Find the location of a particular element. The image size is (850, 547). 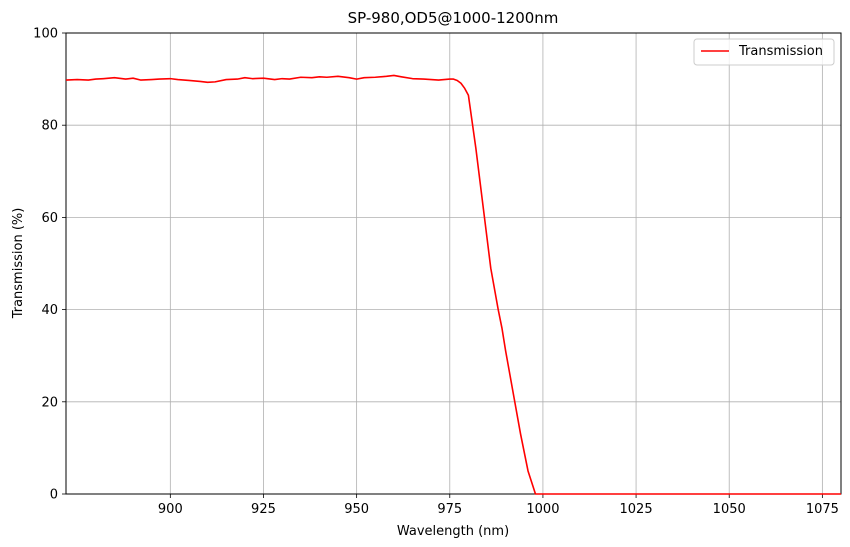

x-tick-label: 975 is located at coordinates (449, 509).